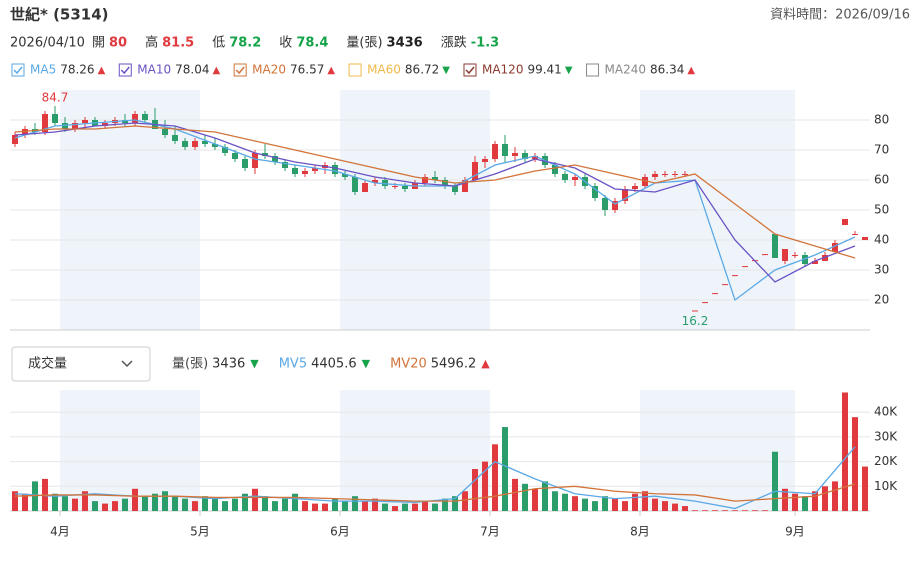 This screenshot has height=578, width=919. What do you see at coordinates (55, 97) in the screenshot?
I see `extreme-label: 84.7` at bounding box center [55, 97].